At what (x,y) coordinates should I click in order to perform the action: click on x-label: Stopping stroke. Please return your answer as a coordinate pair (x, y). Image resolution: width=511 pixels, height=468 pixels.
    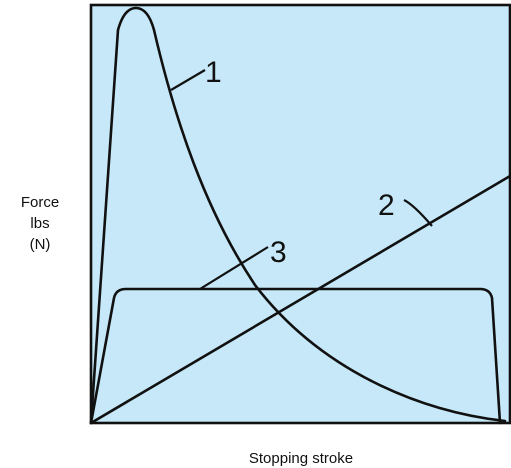
    Looking at the image, I should click on (301, 458).